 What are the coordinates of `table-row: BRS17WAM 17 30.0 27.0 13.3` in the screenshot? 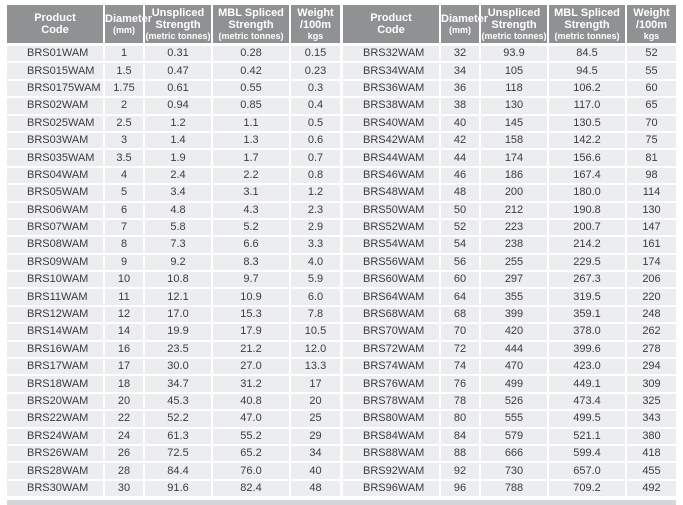 It's located at (173, 367).